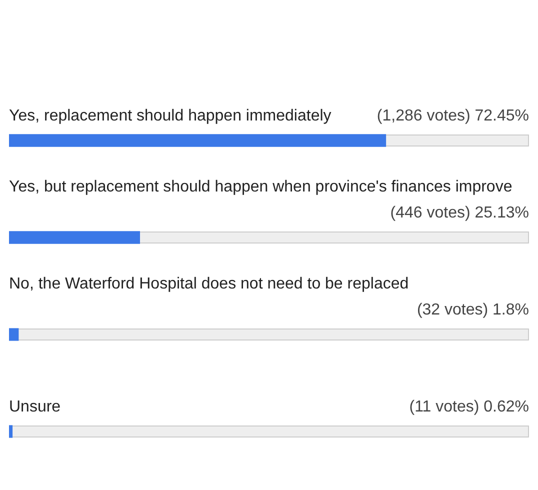 This screenshot has height=490, width=538. I want to click on data-label: (32 votes) 1.8%, so click(472, 310).